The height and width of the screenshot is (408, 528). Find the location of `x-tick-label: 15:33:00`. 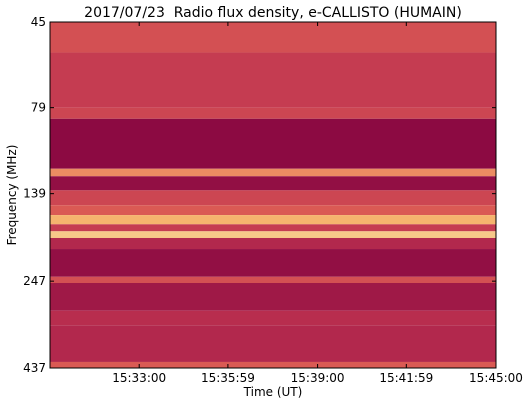

x-tick-label: 15:33:00 is located at coordinates (139, 378).